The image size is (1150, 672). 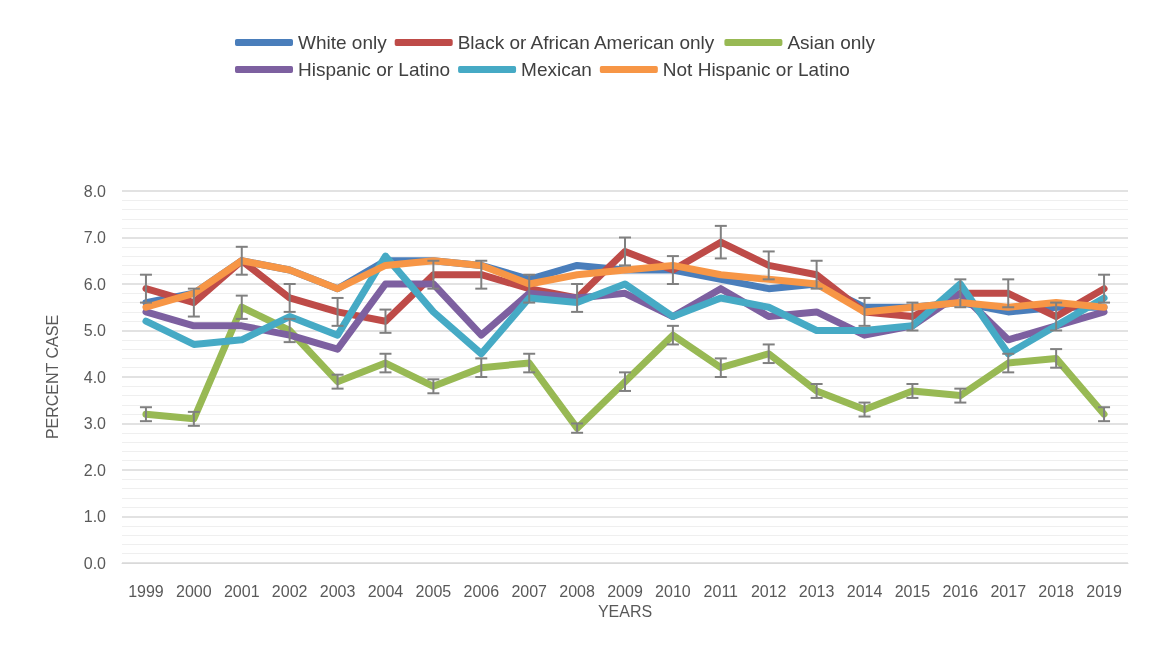 I want to click on x-tick-label: 2009, so click(x=625, y=591).